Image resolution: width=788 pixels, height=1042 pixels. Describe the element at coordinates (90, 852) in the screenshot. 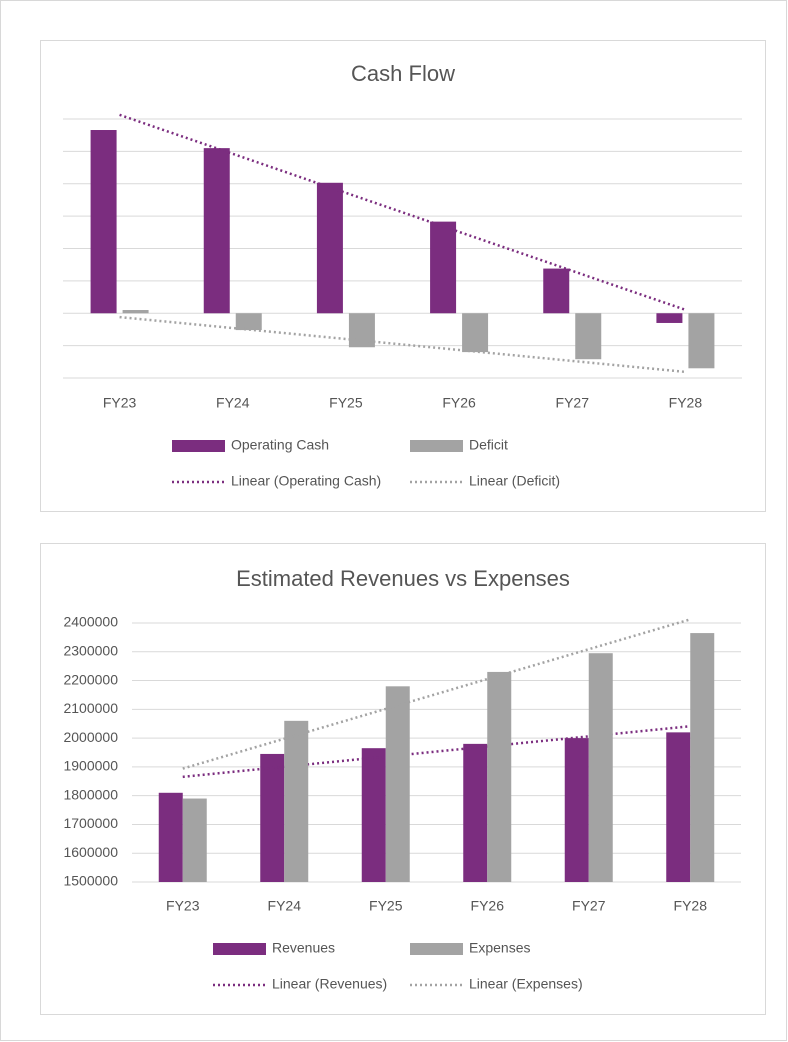

I see `y-tick-label: 1600000` at that location.